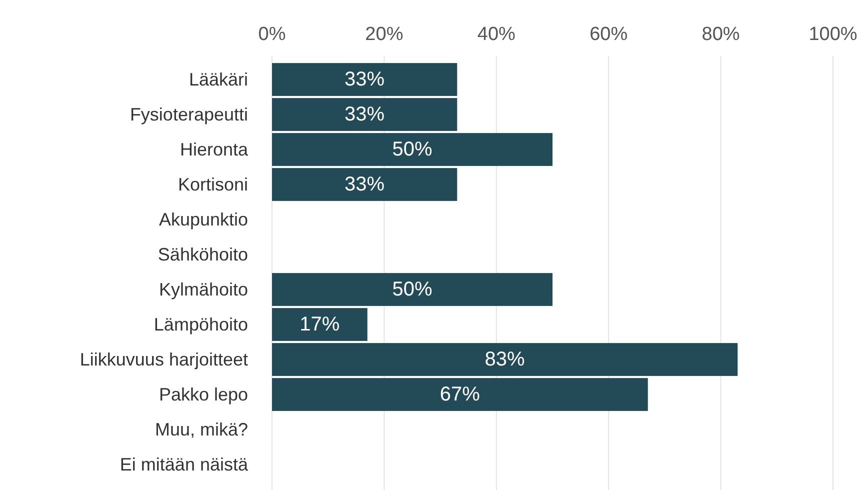 This screenshot has width=865, height=490. What do you see at coordinates (203, 289) in the screenshot?
I see `y-tick-label: Kylmähoito` at bounding box center [203, 289].